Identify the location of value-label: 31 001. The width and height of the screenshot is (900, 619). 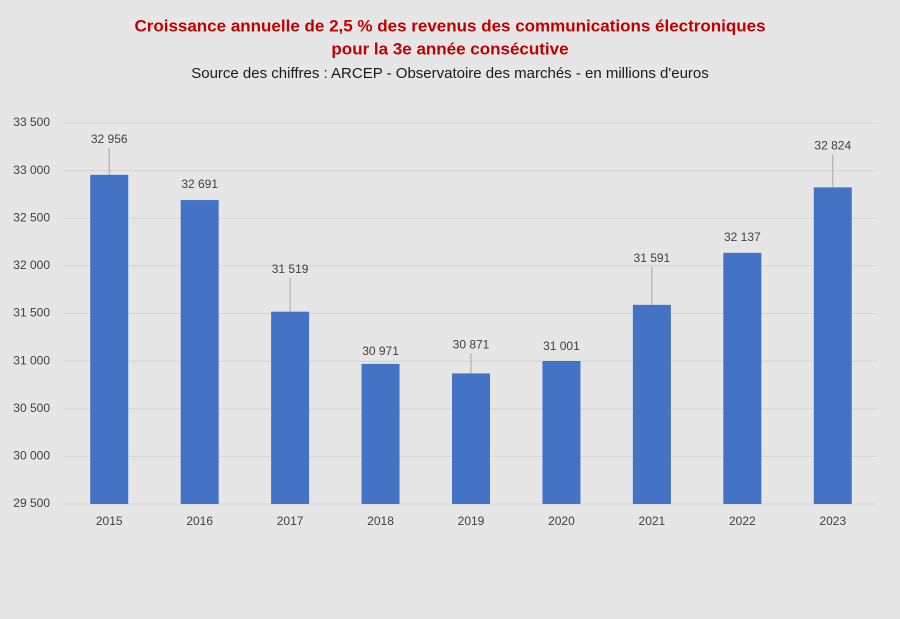
(561, 346).